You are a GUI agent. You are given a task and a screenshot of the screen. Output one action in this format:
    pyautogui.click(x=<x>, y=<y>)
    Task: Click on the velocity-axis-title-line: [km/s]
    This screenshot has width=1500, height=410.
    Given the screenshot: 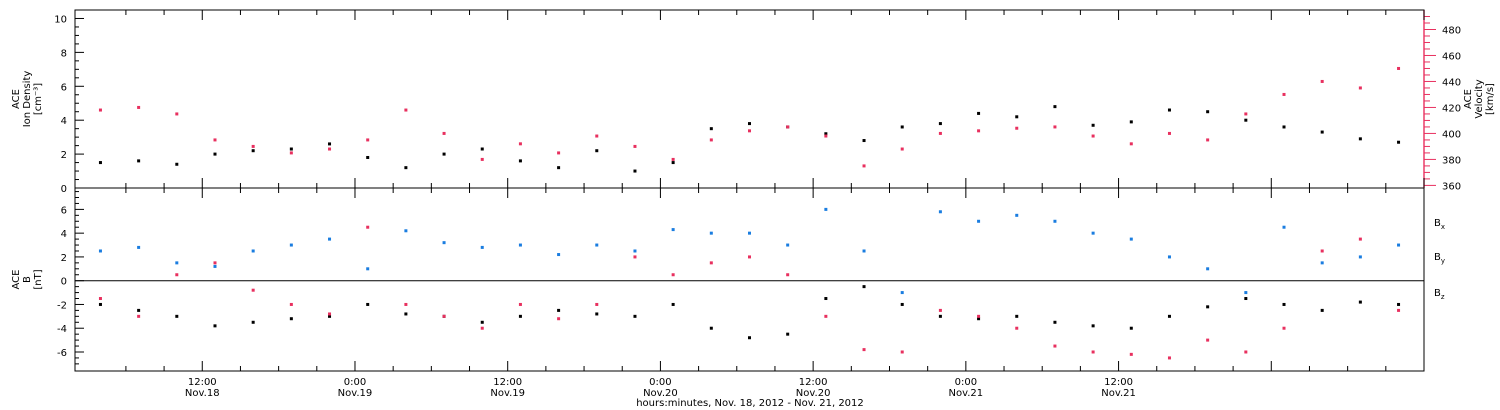 What is the action you would take?
    pyautogui.click(x=1490, y=99)
    